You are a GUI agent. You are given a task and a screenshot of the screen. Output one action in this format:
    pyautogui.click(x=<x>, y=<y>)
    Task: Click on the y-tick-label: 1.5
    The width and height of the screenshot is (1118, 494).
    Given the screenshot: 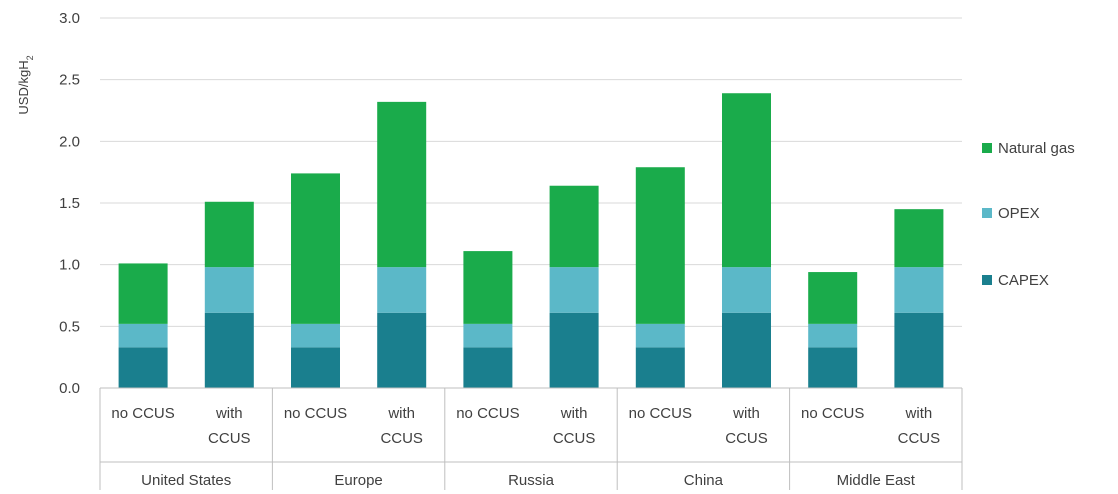 What is the action you would take?
    pyautogui.click(x=69, y=203)
    